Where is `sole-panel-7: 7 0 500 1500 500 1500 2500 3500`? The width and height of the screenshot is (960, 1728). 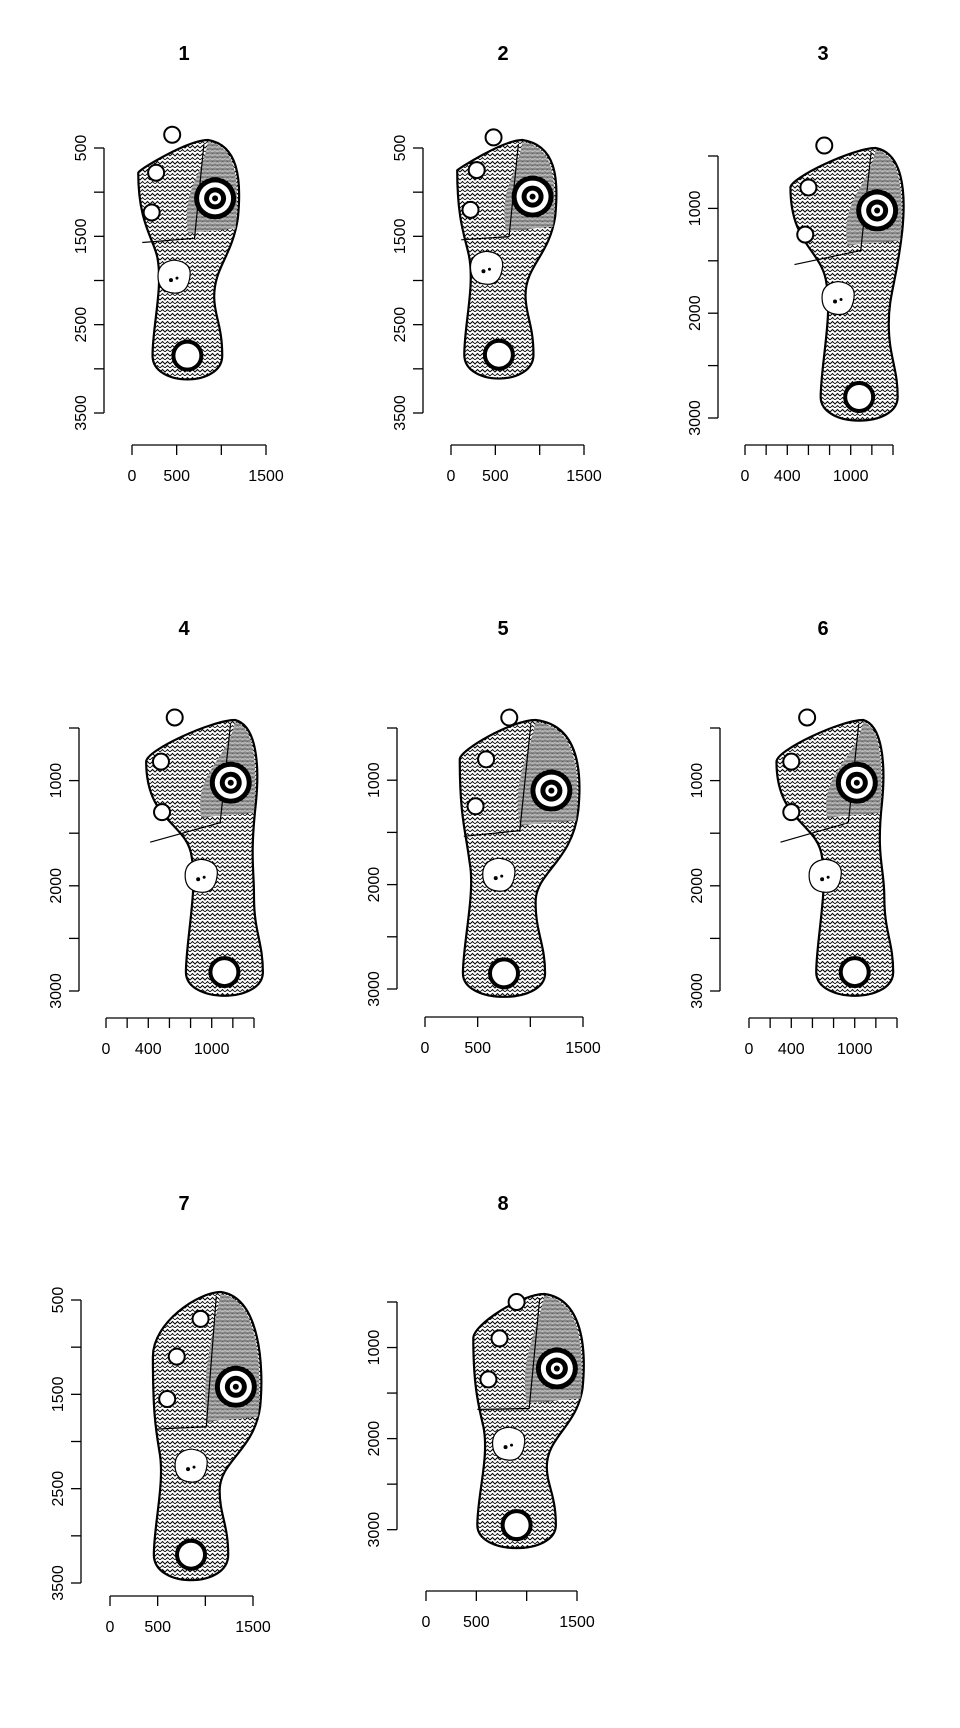
sole-panel-7: 7 0 500 1500 500 1500 2500 3500 is located at coordinates (160, 1414).